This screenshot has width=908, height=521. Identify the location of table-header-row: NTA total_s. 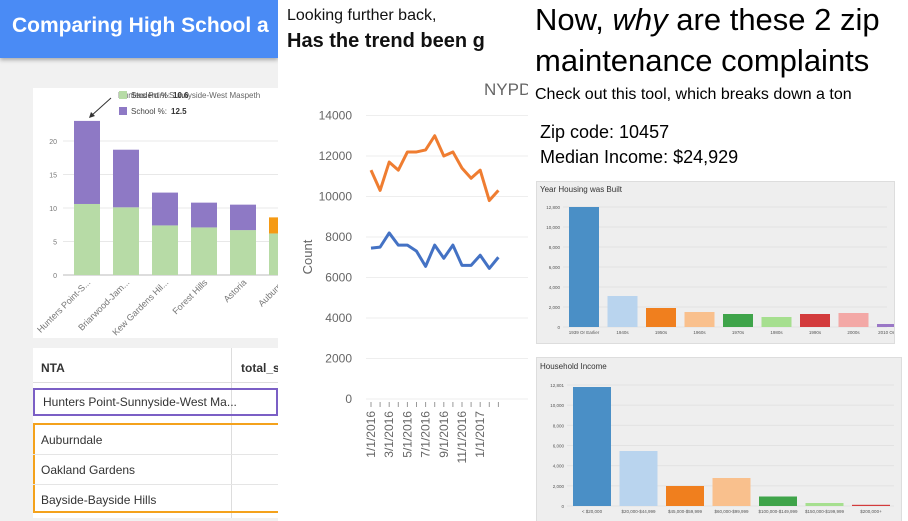
(155, 368).